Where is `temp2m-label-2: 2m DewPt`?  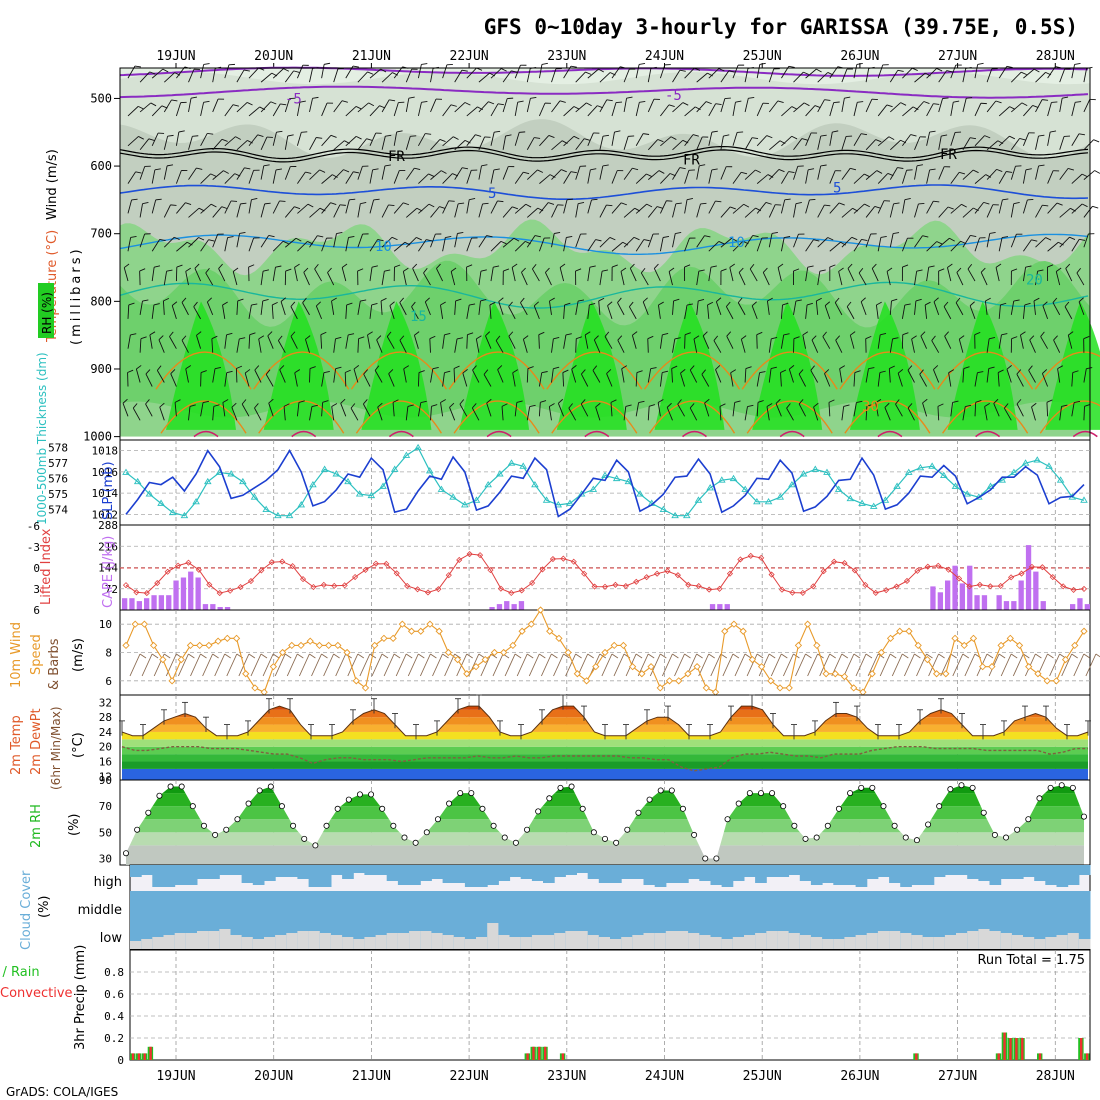
temp2m-label-2: 2m DewPt is located at coordinates (36, 741).